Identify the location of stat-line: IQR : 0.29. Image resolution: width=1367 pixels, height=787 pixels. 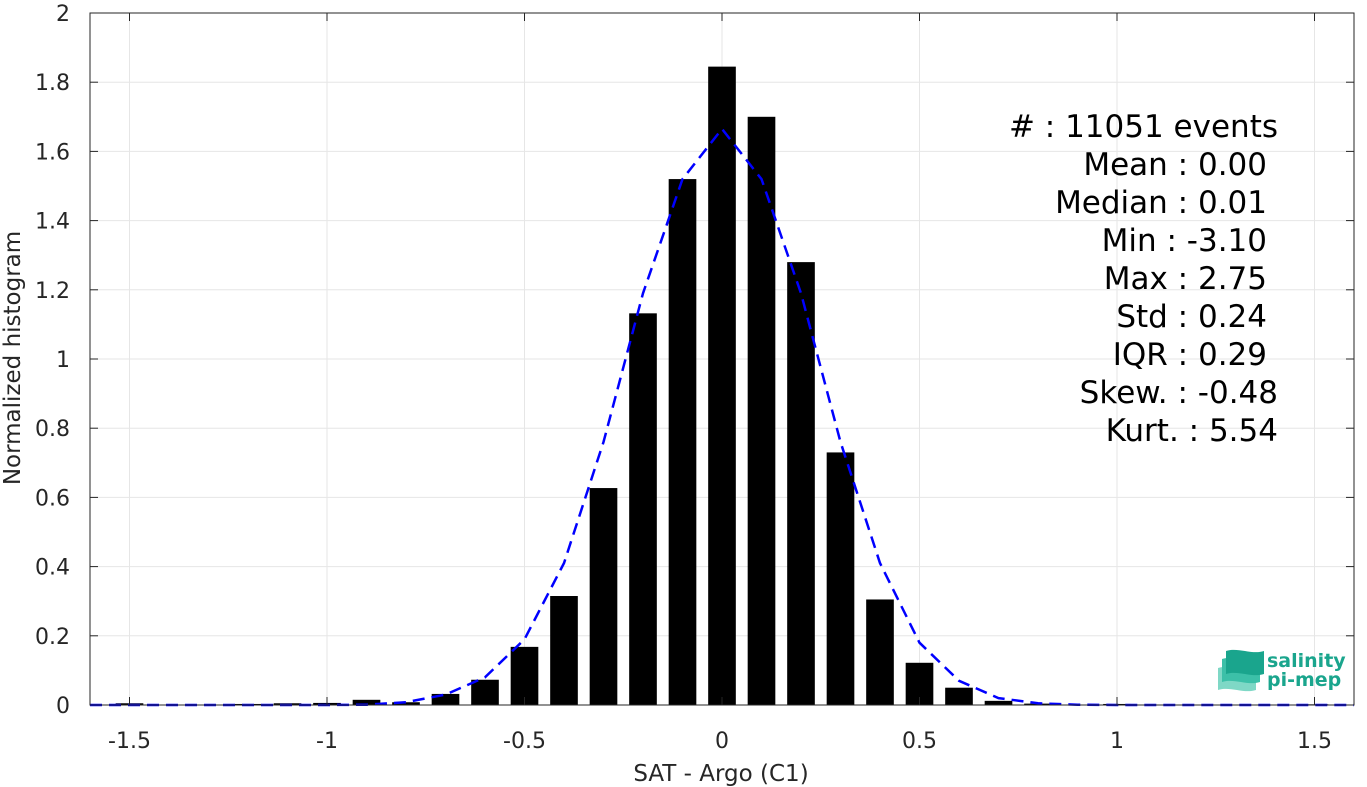
(1190, 355).